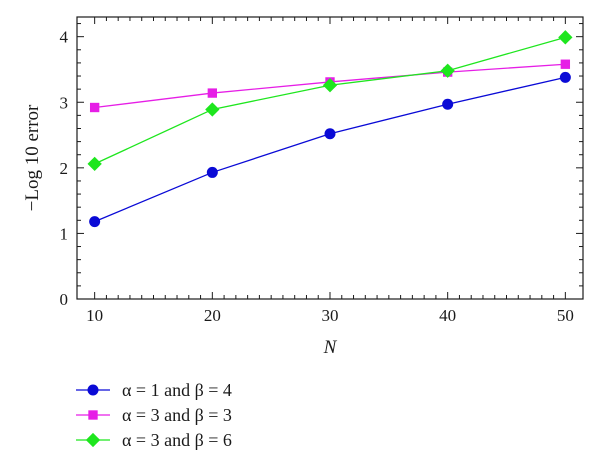 The image size is (600, 474). Describe the element at coordinates (565, 315) in the screenshot. I see `x-tick-label: 50` at that location.